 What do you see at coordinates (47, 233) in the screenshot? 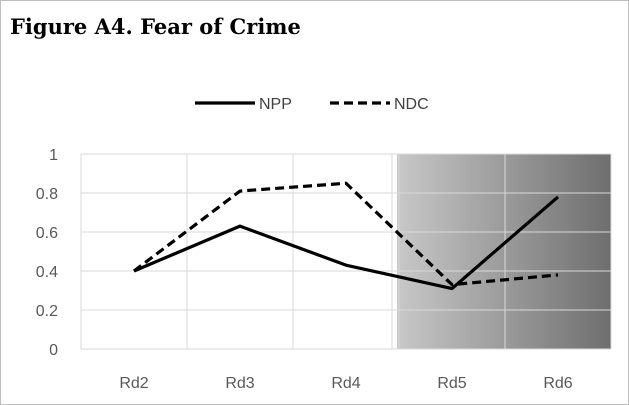
I see `y-tick-label: 0.6` at bounding box center [47, 233].